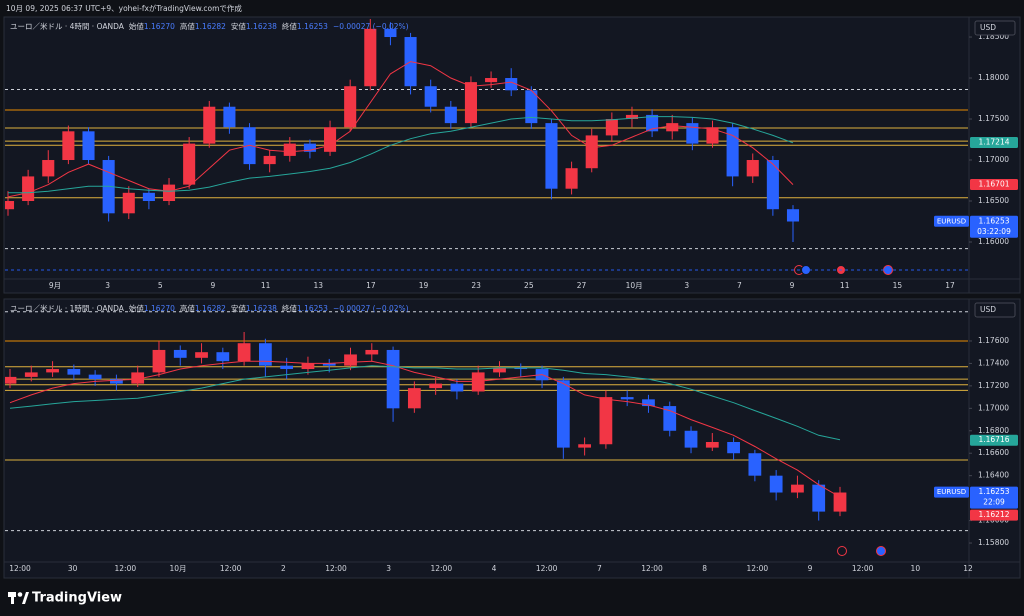 This screenshot has width=1024, height=616. What do you see at coordinates (994, 231) in the screenshot?
I see `price-timer: 03:22:09` at bounding box center [994, 231].